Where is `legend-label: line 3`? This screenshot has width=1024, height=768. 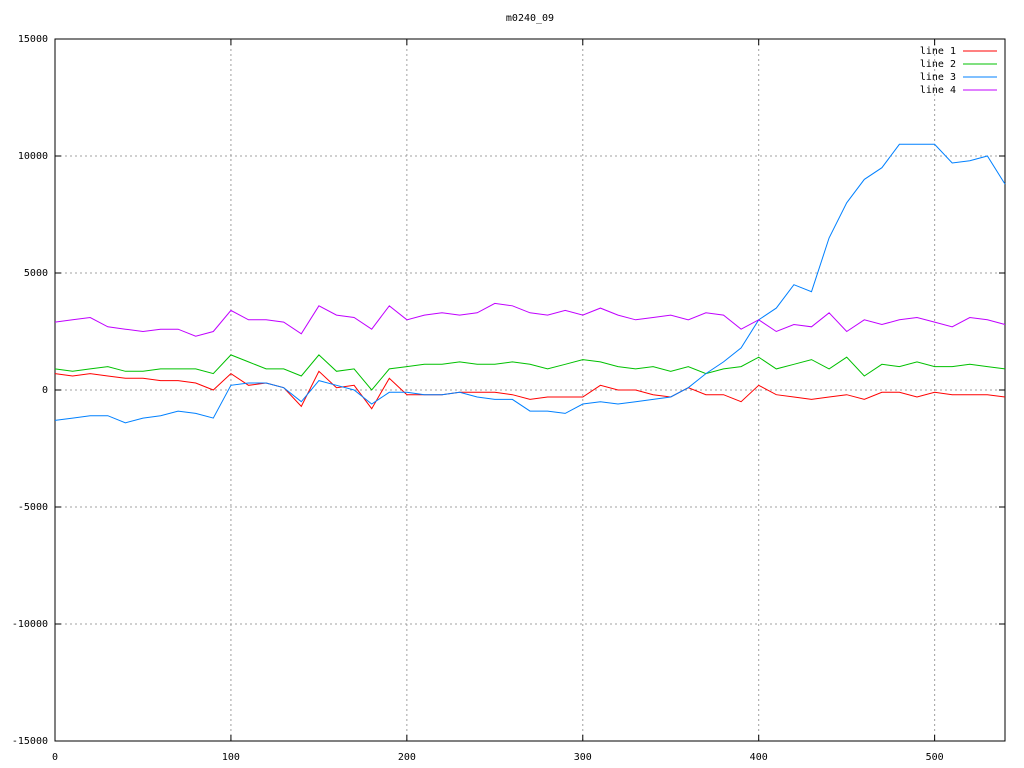
legend-label: line 3 is located at coordinates (938, 77).